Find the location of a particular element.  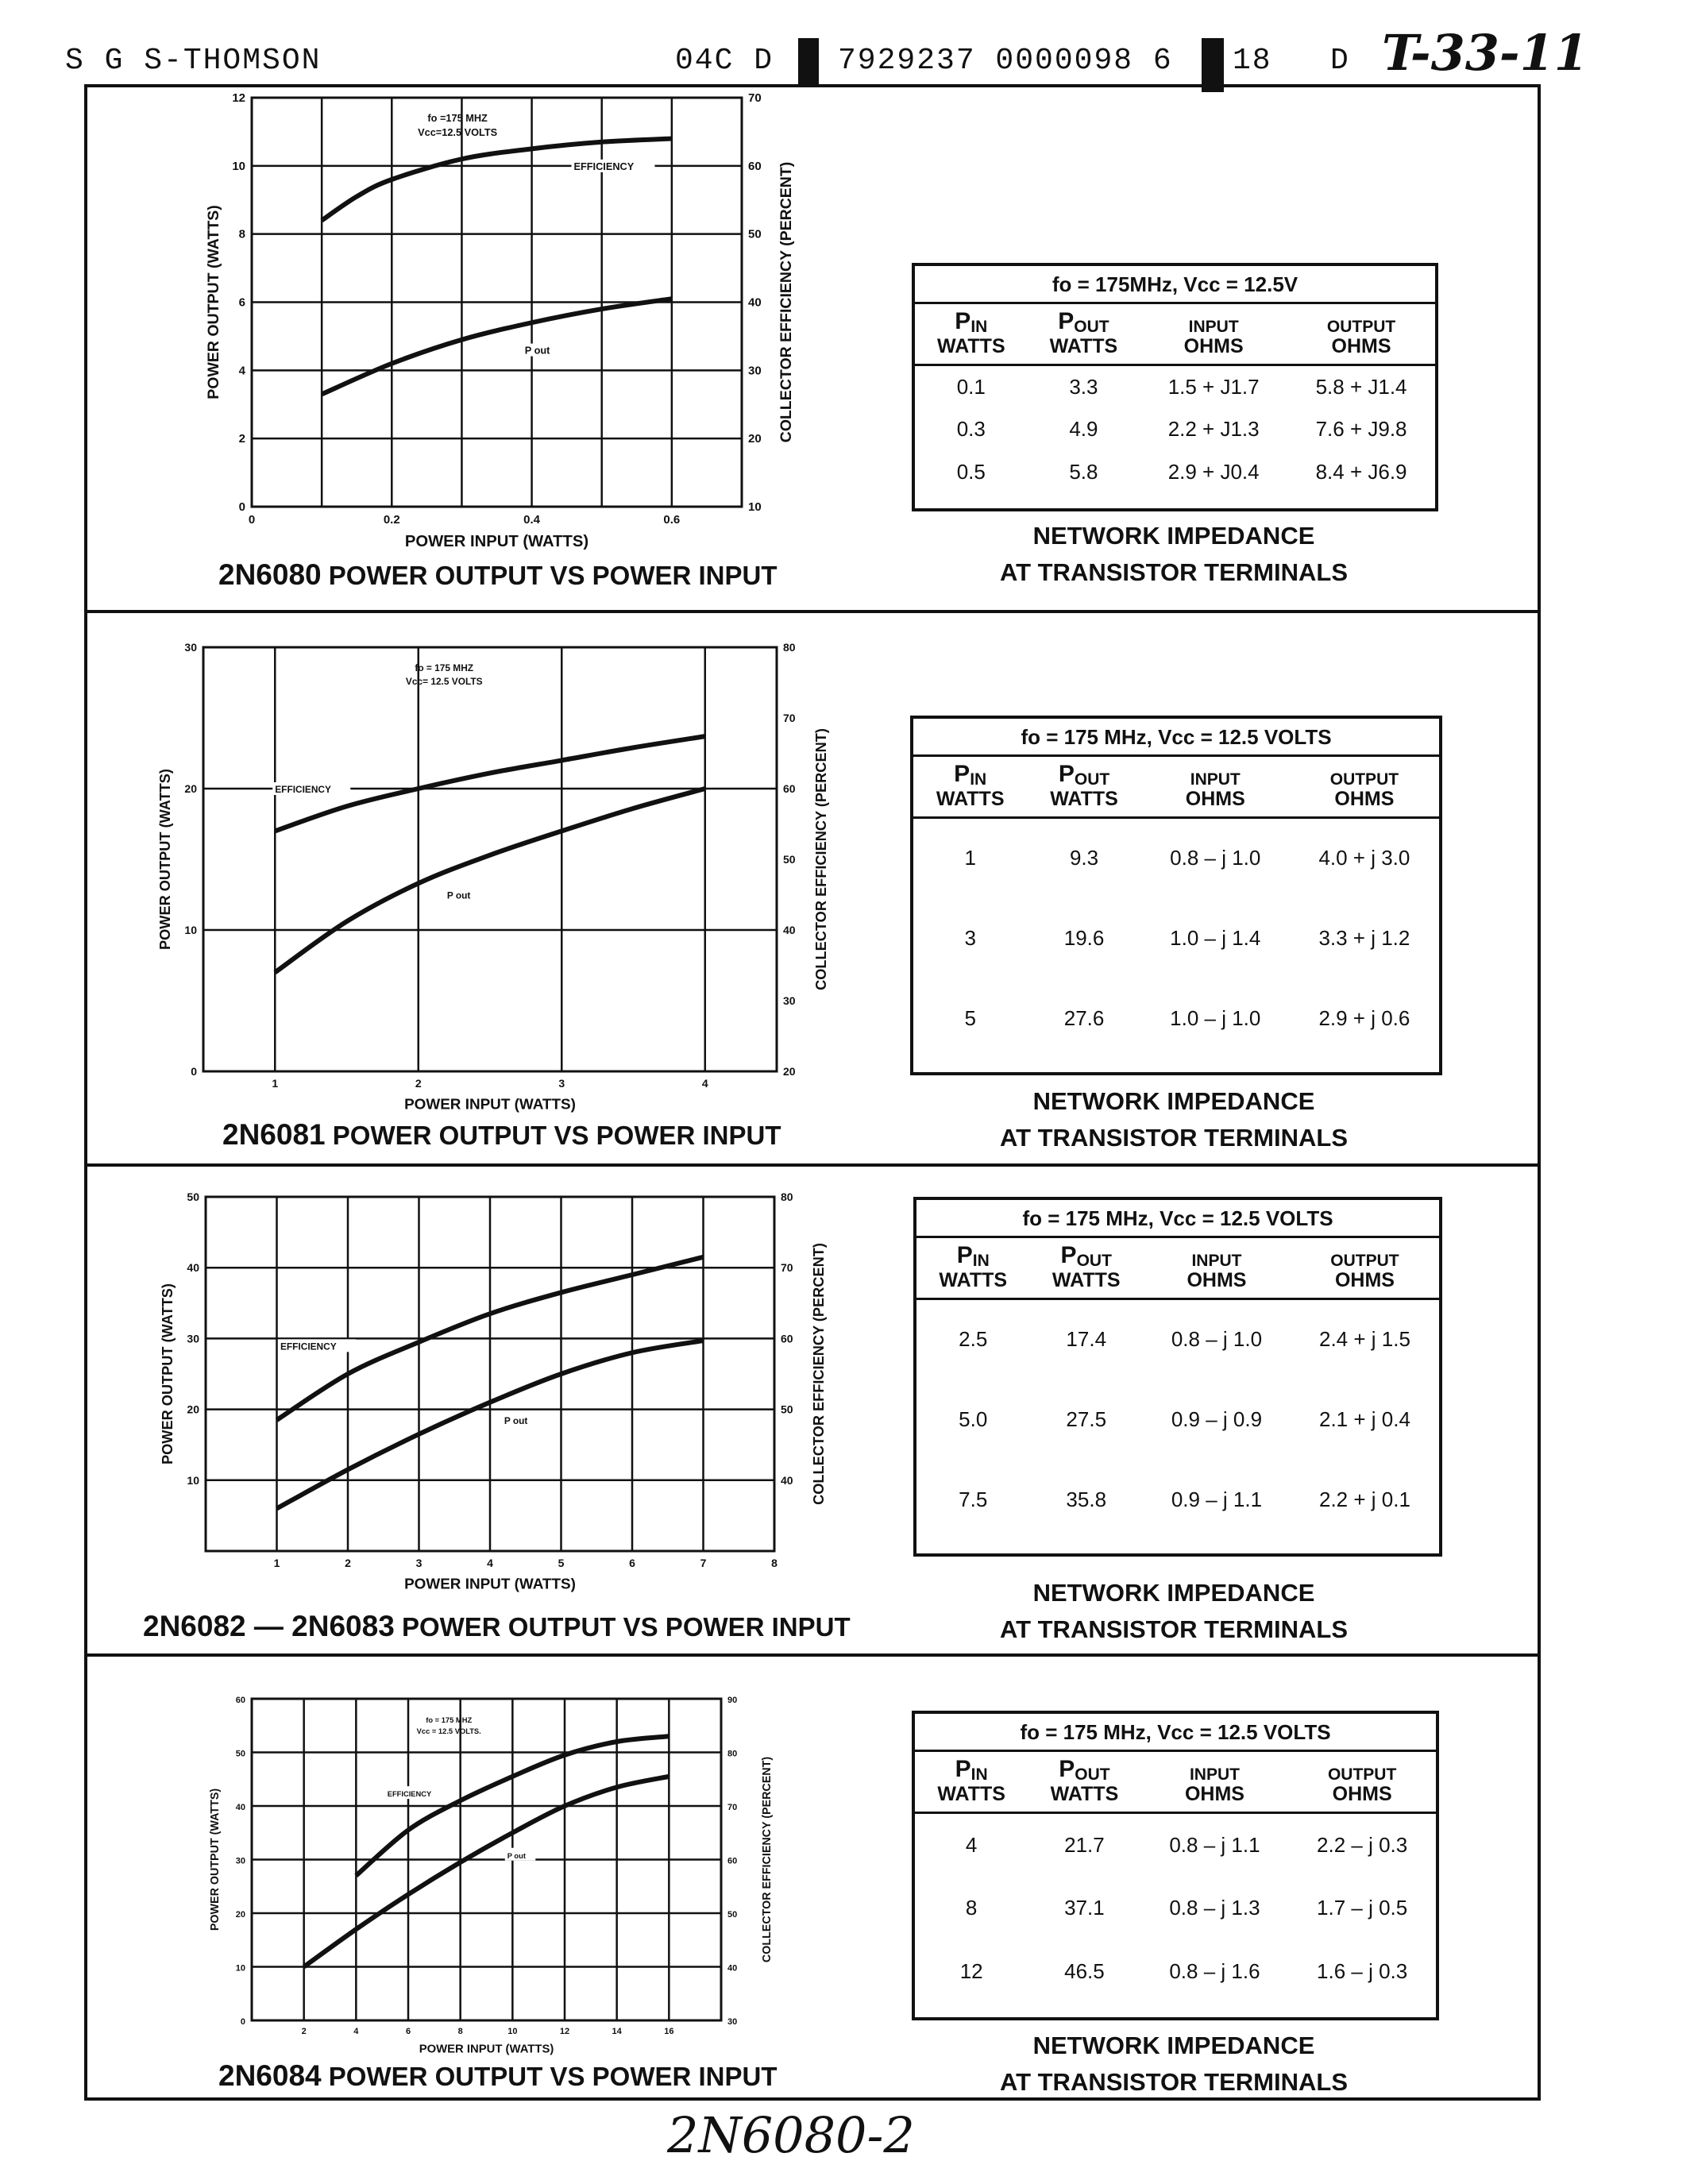

table-cell: 8.4 + J6.9 is located at coordinates (1361, 472).